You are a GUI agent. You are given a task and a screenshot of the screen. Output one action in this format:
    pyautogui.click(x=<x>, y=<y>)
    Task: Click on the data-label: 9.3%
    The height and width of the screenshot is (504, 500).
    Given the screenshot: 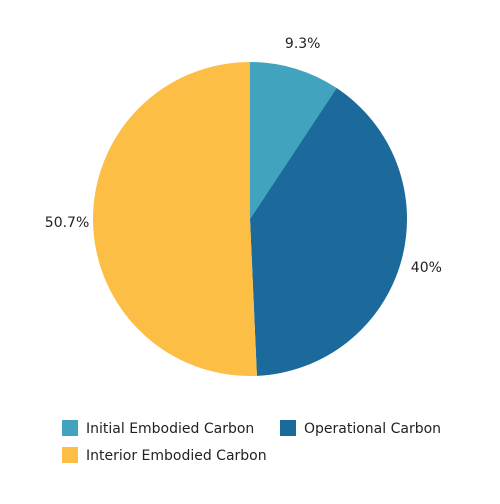 What is the action you would take?
    pyautogui.click(x=303, y=44)
    